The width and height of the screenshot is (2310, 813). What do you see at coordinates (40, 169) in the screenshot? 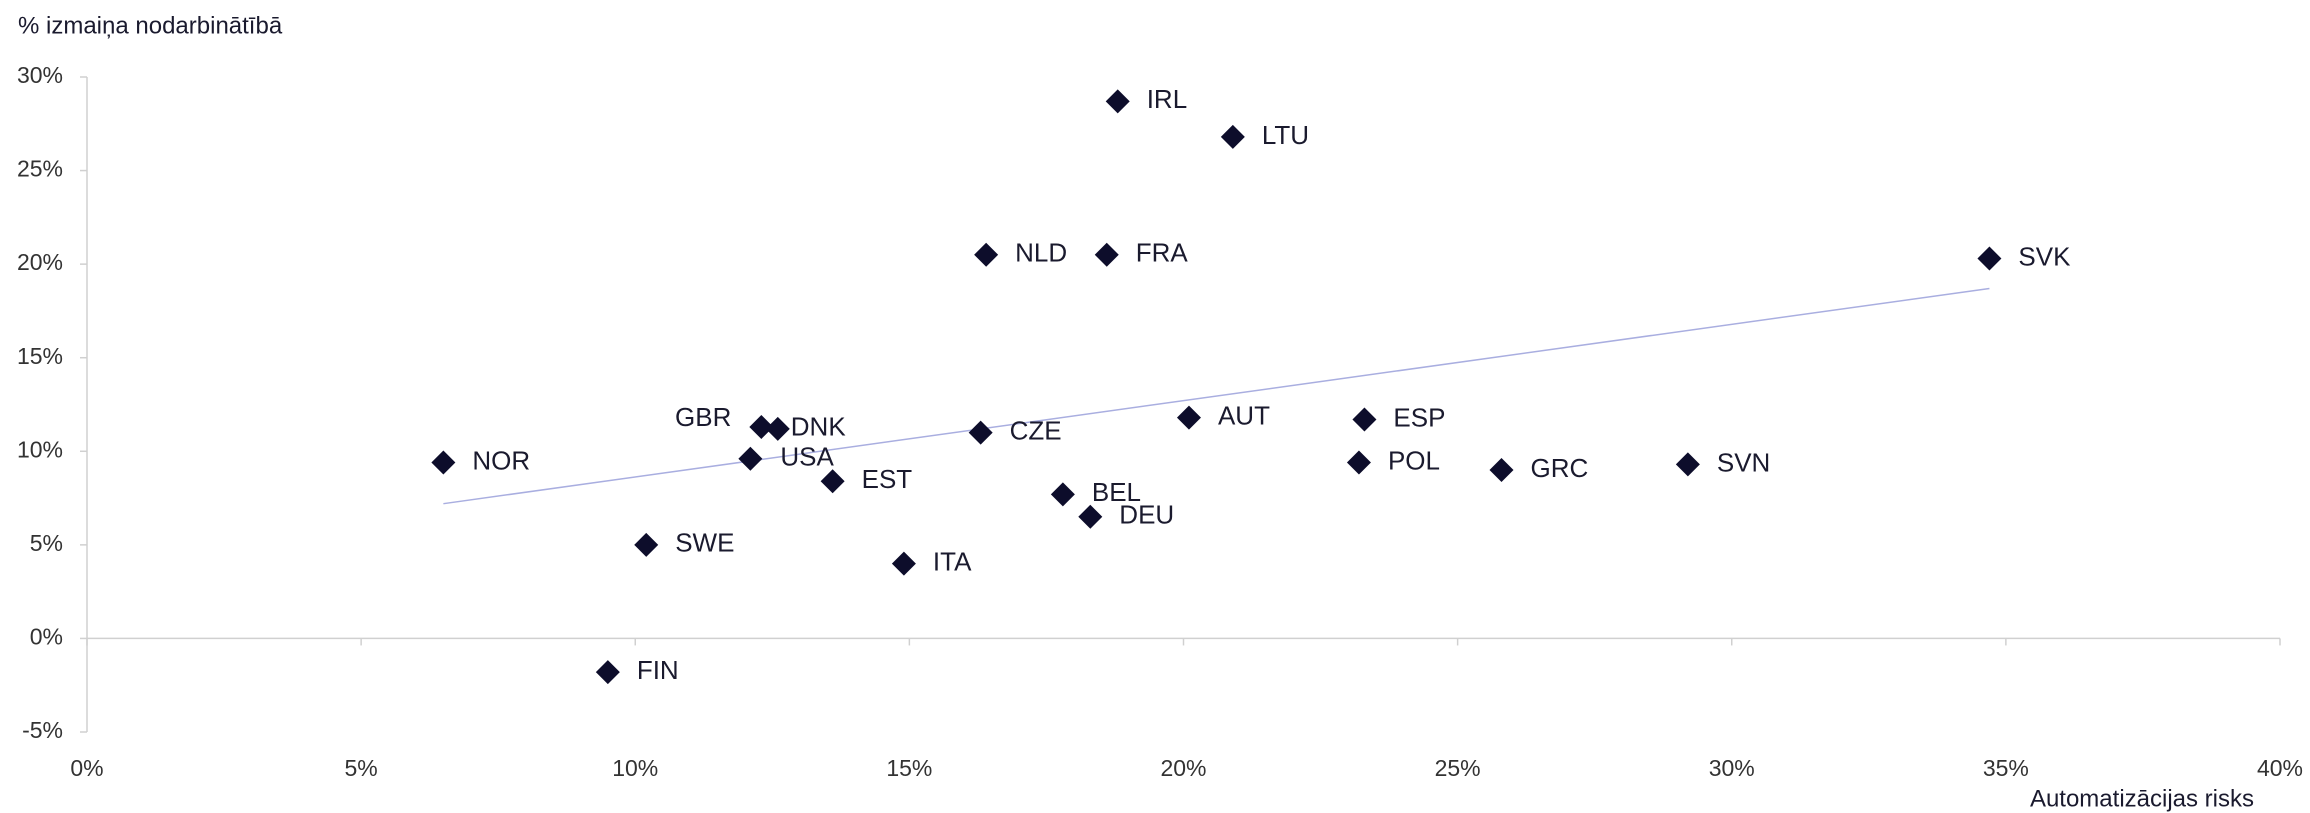
I see `y-tick-label: 25%` at bounding box center [40, 169].